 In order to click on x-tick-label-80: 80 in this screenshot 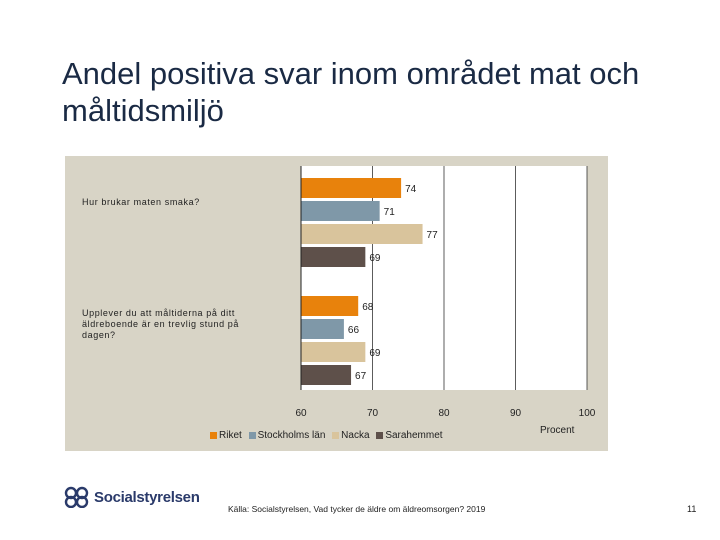, I will do `click(444, 413)`.